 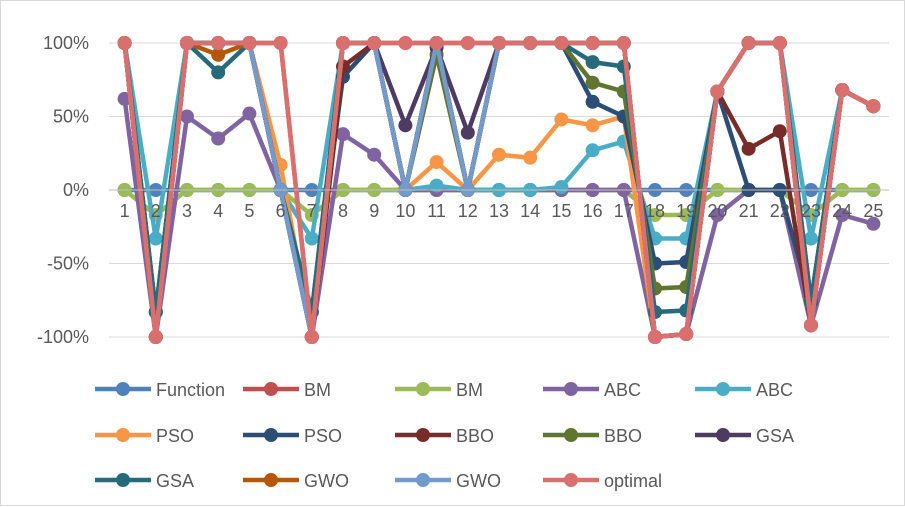 What do you see at coordinates (436, 211) in the screenshot?
I see `x-tick-label: 11` at bounding box center [436, 211].